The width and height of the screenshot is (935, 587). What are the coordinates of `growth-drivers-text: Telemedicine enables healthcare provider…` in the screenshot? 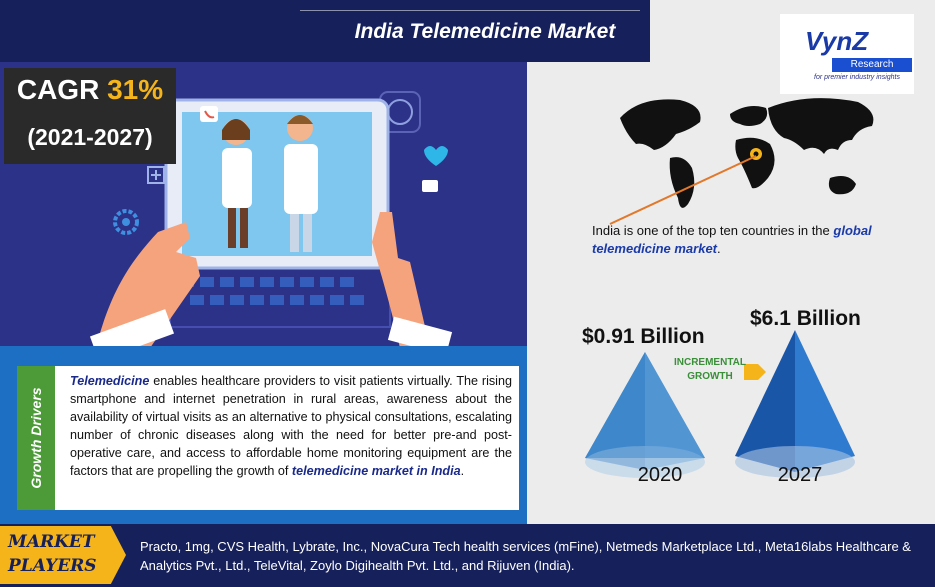 It's located at (291, 439).